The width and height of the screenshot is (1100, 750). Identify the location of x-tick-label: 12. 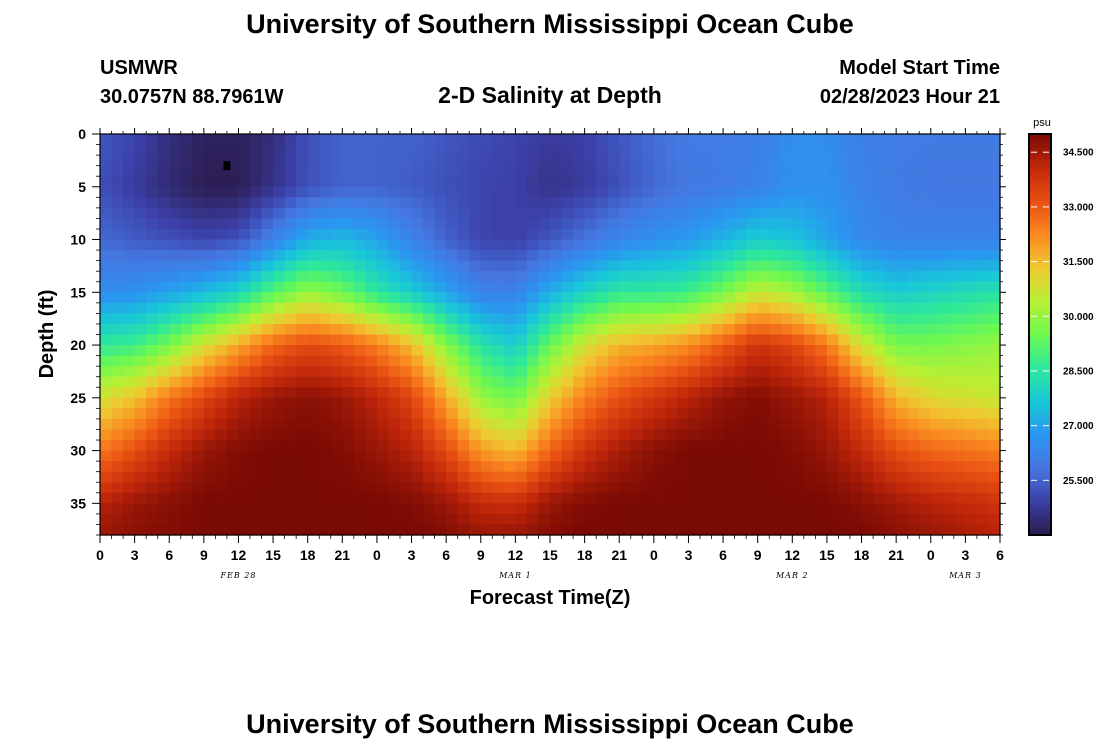
(516, 555).